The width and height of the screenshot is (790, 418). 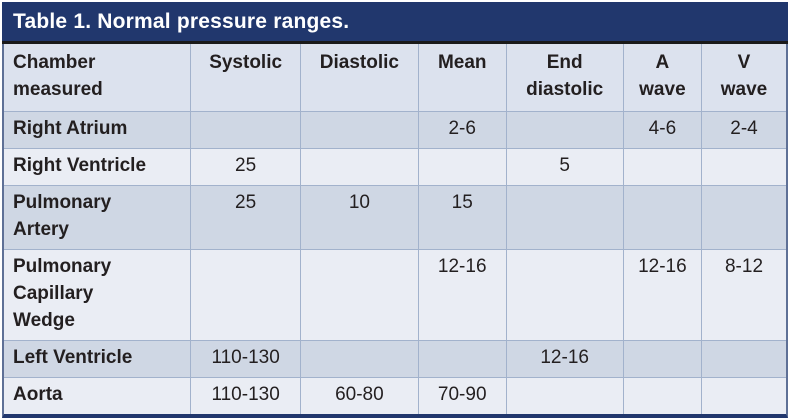 I want to click on column-header-systolic: Systolic, so click(x=245, y=78).